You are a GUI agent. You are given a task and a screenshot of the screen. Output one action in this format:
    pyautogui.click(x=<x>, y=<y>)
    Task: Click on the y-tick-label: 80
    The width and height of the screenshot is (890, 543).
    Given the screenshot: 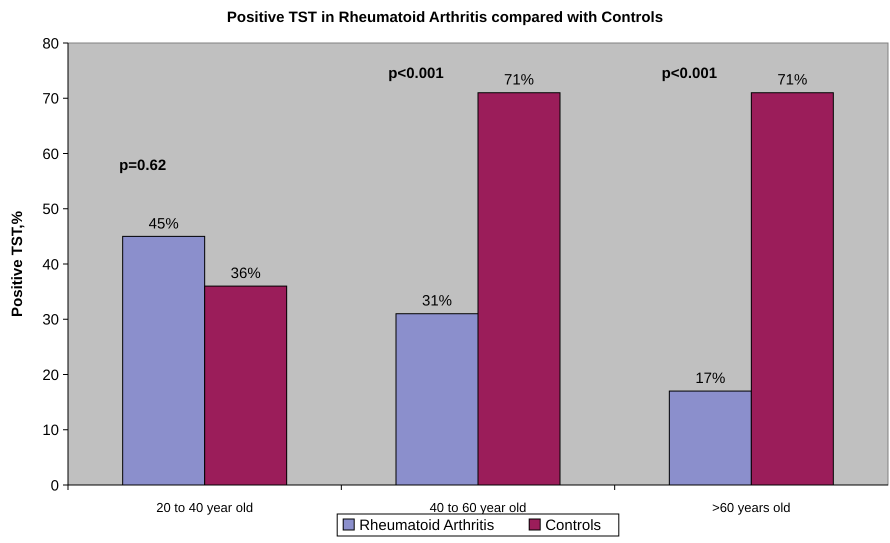 What is the action you would take?
    pyautogui.click(x=50, y=43)
    